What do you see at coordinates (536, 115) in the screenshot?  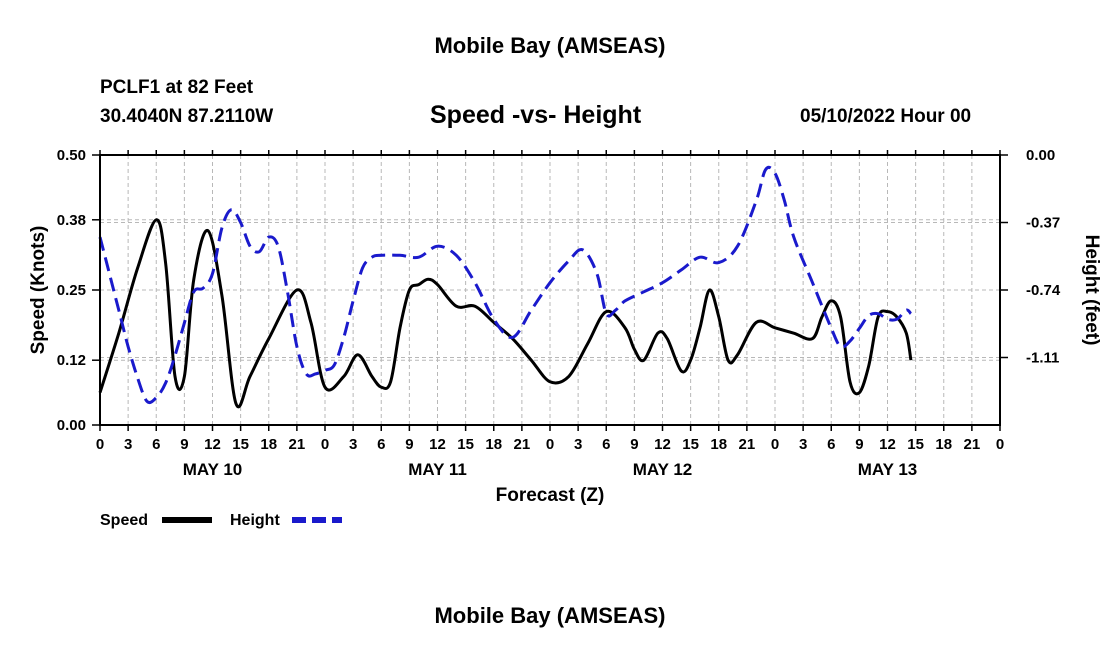 I see `chart-title: Speed -vs- Height` at bounding box center [536, 115].